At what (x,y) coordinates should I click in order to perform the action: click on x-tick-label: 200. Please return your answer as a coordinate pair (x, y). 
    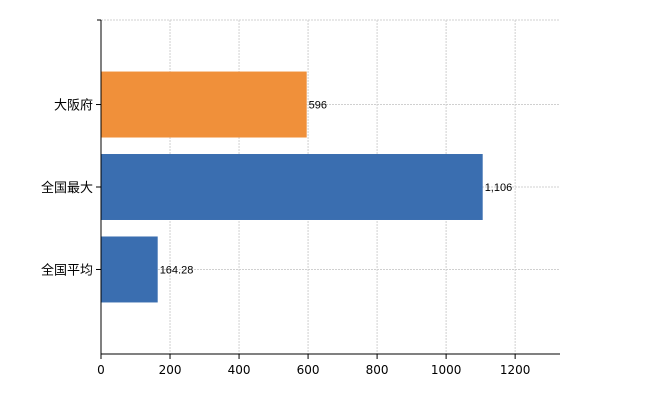
    Looking at the image, I should click on (170, 370).